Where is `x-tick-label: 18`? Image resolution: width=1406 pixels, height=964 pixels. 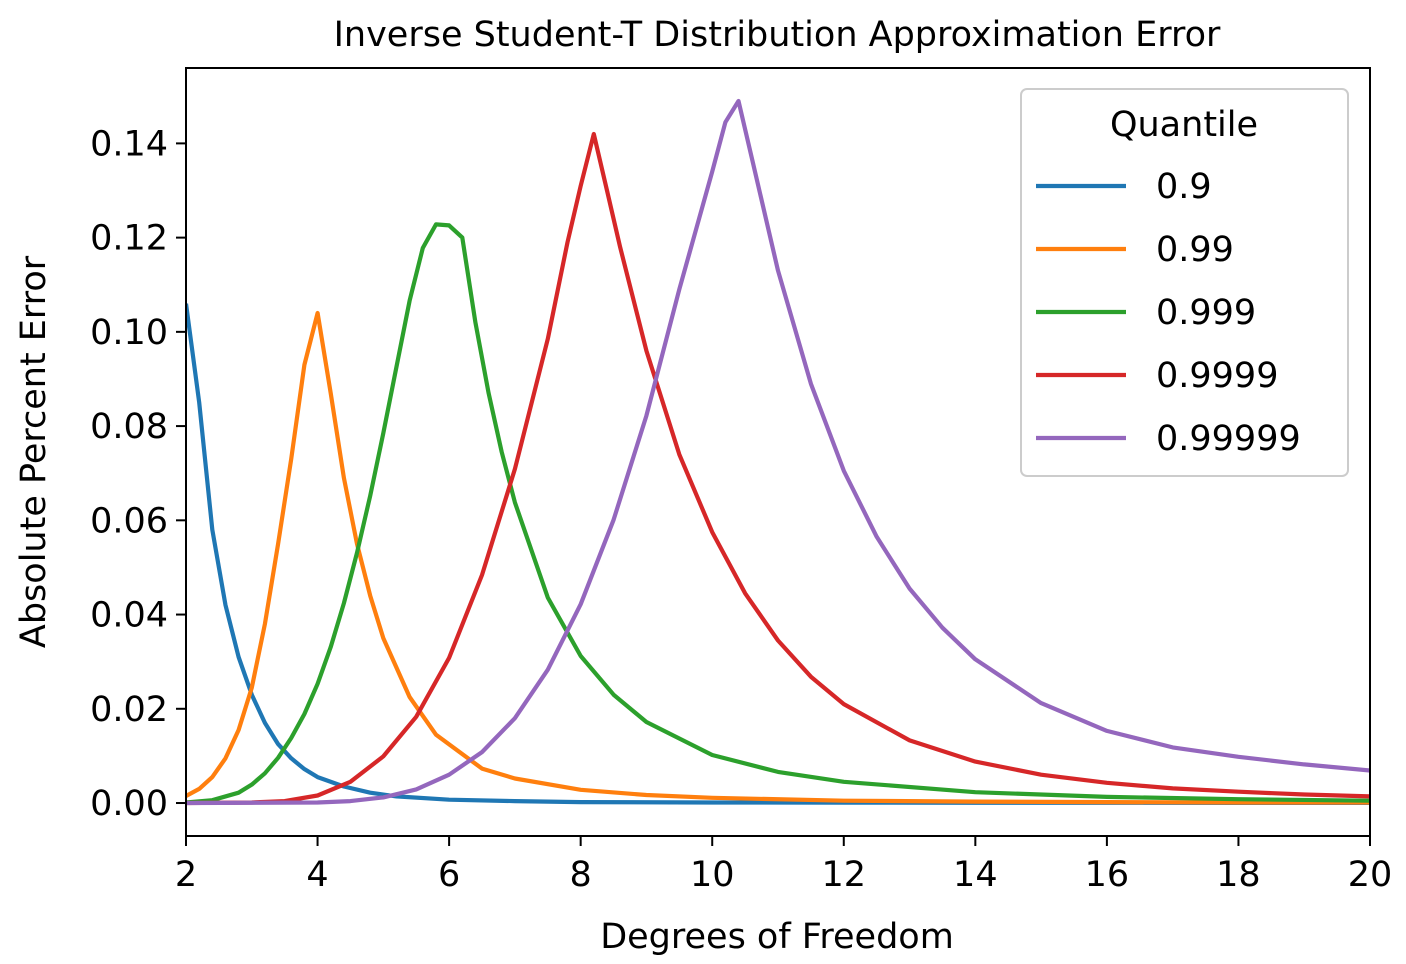 x-tick-label: 18 is located at coordinates (1238, 875).